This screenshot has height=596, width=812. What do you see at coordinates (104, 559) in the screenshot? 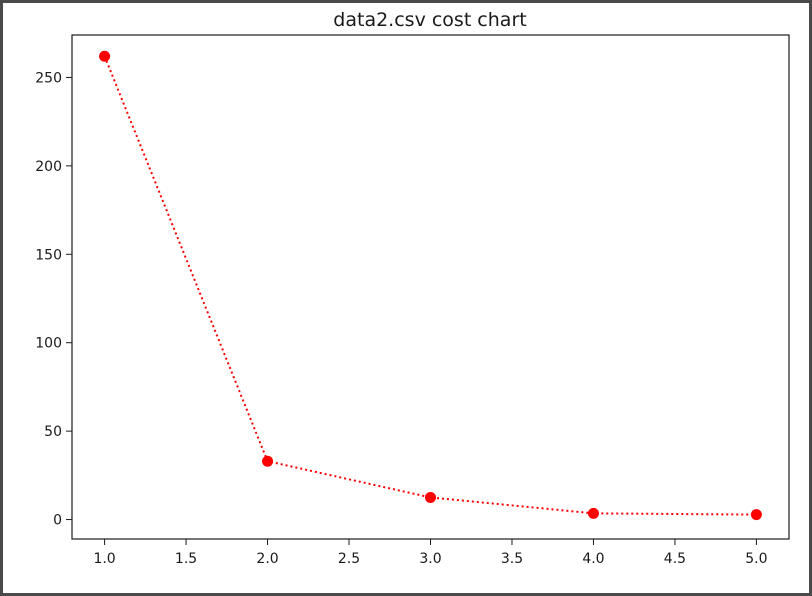
I see `x-tick-label: 1.0` at bounding box center [104, 559].